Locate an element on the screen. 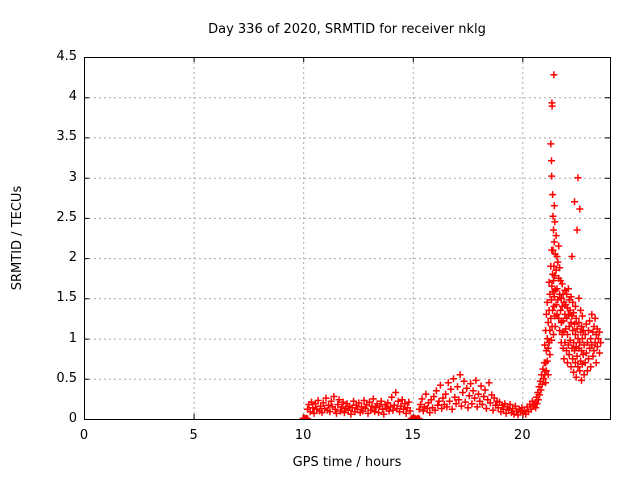 The image size is (640, 480). y-tick-label: 1.5 is located at coordinates (66, 298).